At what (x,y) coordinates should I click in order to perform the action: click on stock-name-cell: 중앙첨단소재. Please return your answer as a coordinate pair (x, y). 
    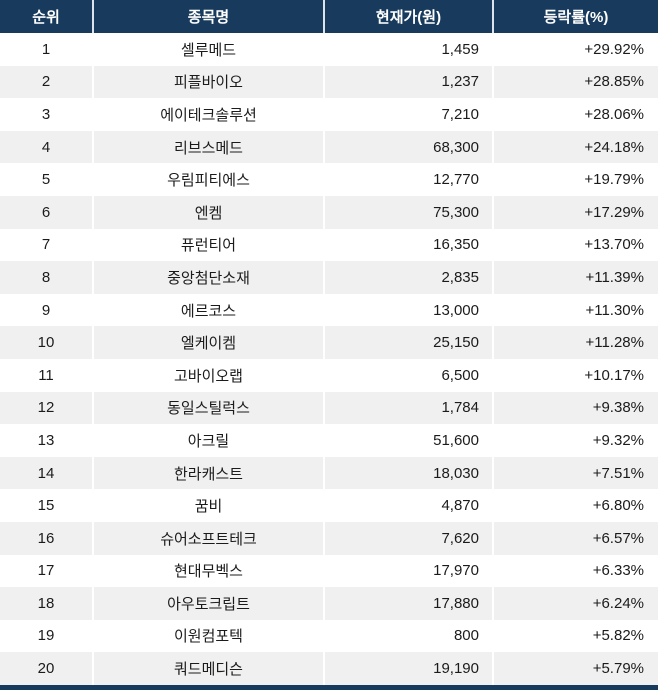
    Looking at the image, I should click on (207, 277).